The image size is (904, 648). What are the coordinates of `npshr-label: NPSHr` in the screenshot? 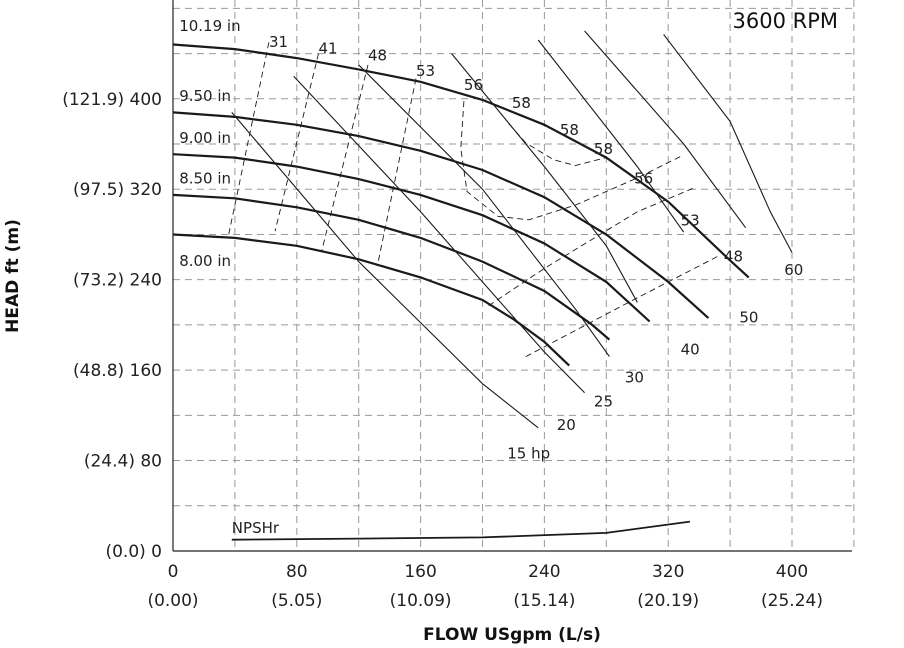 It's located at (256, 528).